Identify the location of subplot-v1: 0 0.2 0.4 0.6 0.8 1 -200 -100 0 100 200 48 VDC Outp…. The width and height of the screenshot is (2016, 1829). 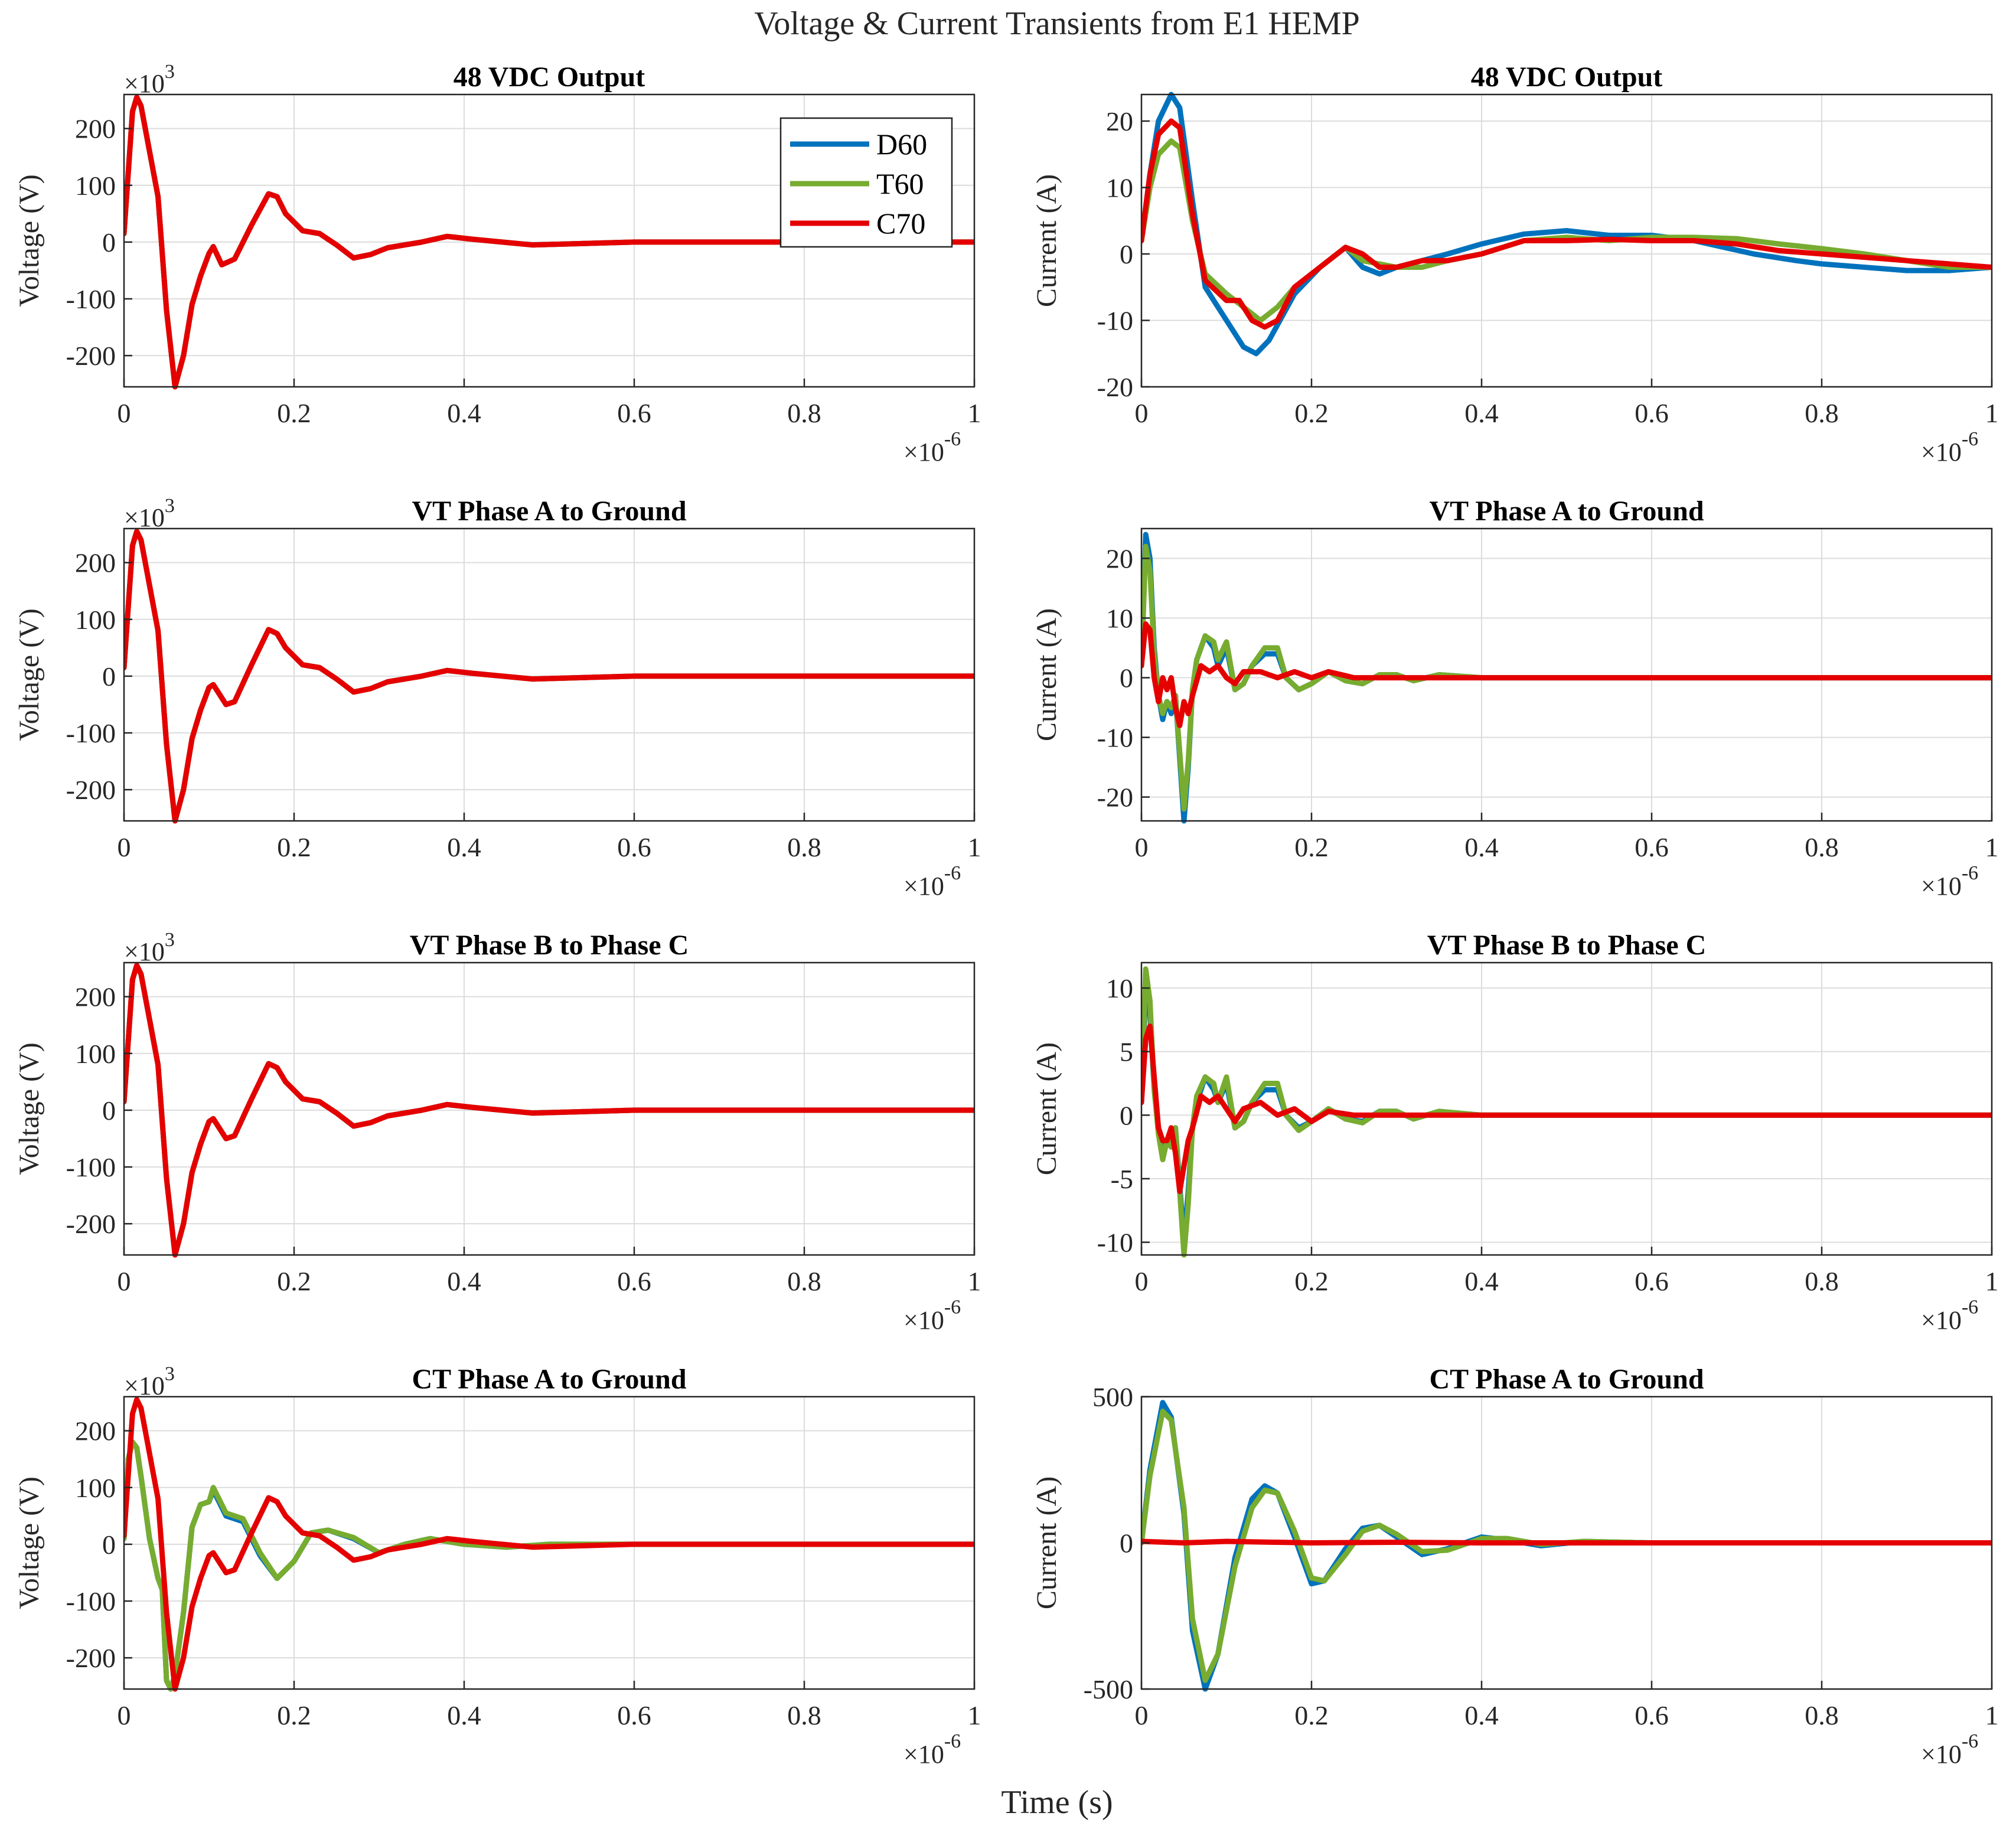
(497, 264).